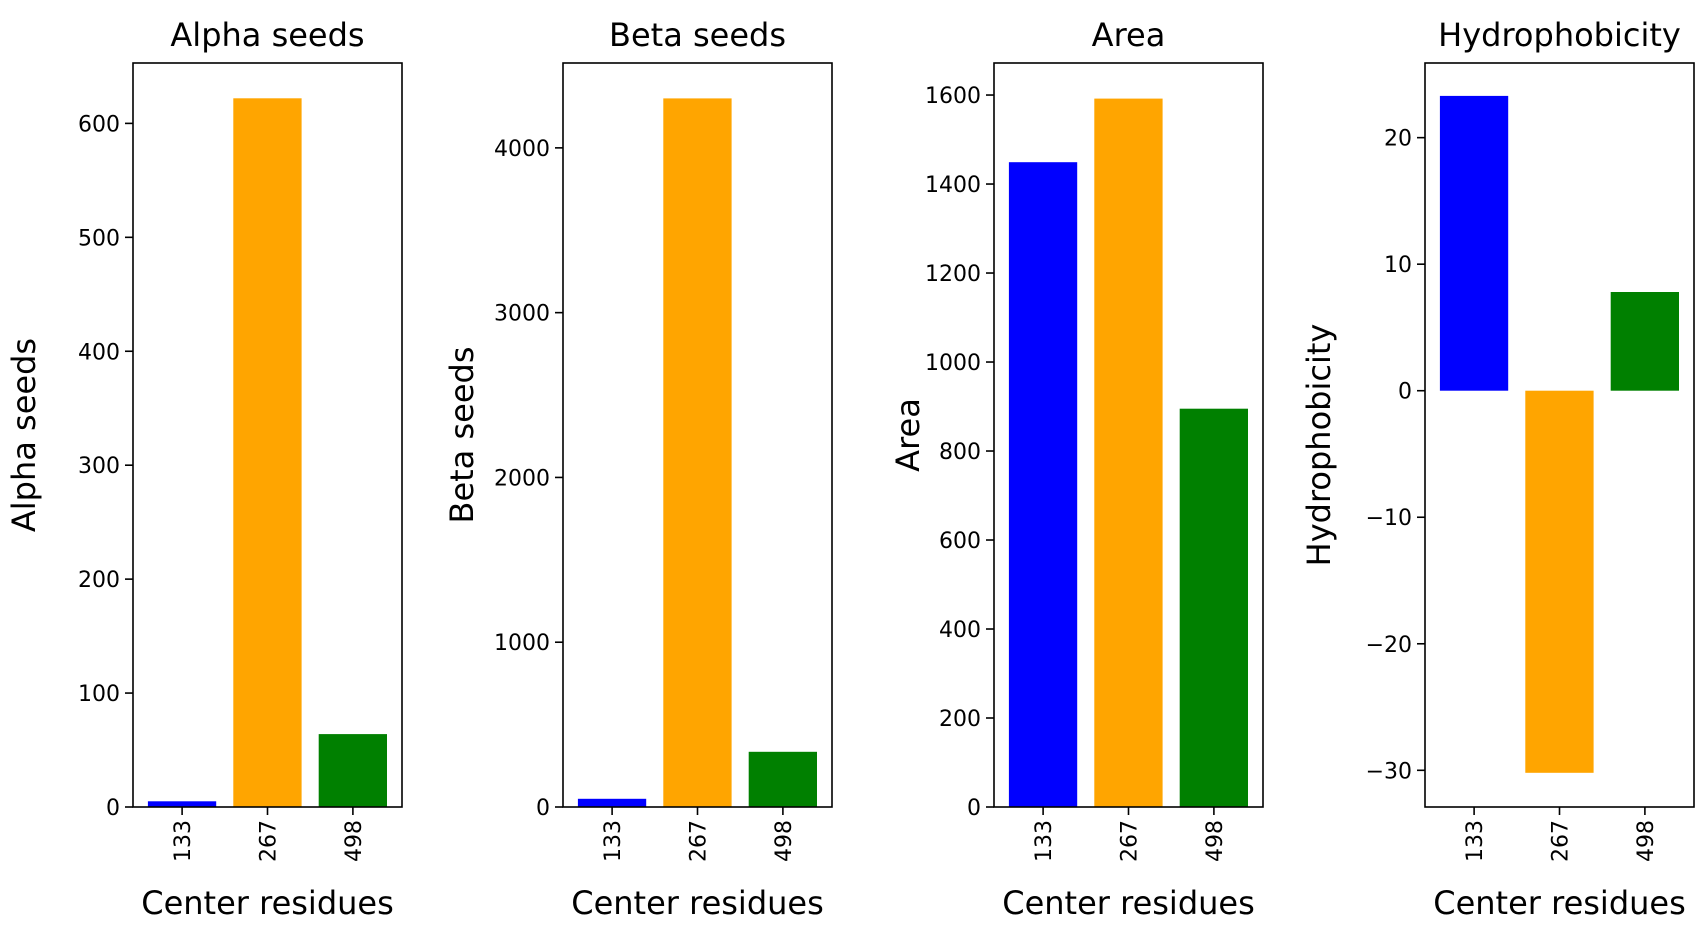 The image size is (1706, 937). I want to click on y-axis-label: Alpha seeds, so click(24, 435).